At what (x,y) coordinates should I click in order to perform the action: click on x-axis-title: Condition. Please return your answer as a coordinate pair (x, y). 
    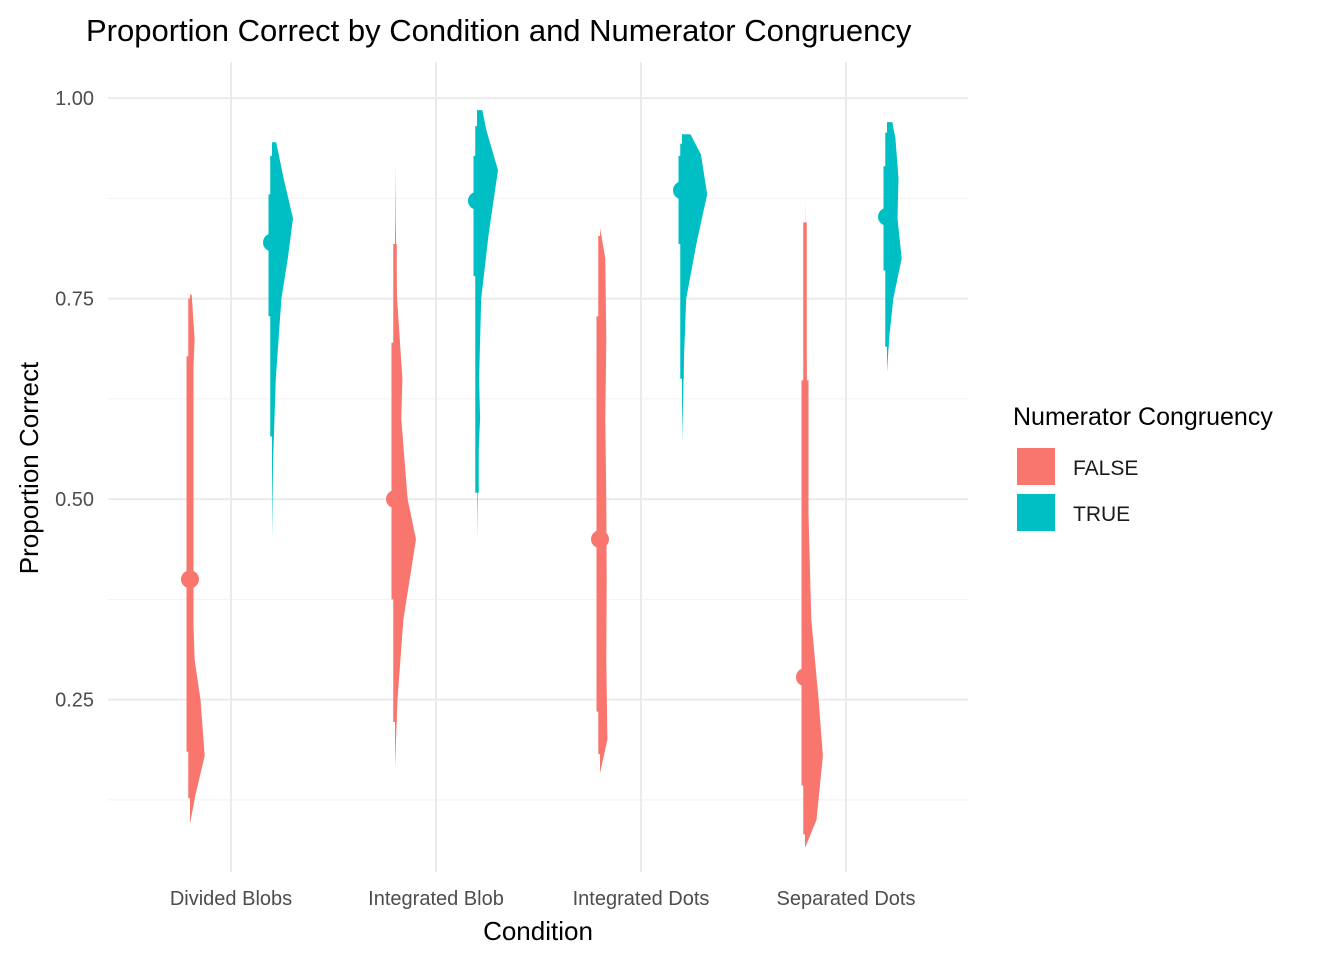
    Looking at the image, I should click on (538, 931).